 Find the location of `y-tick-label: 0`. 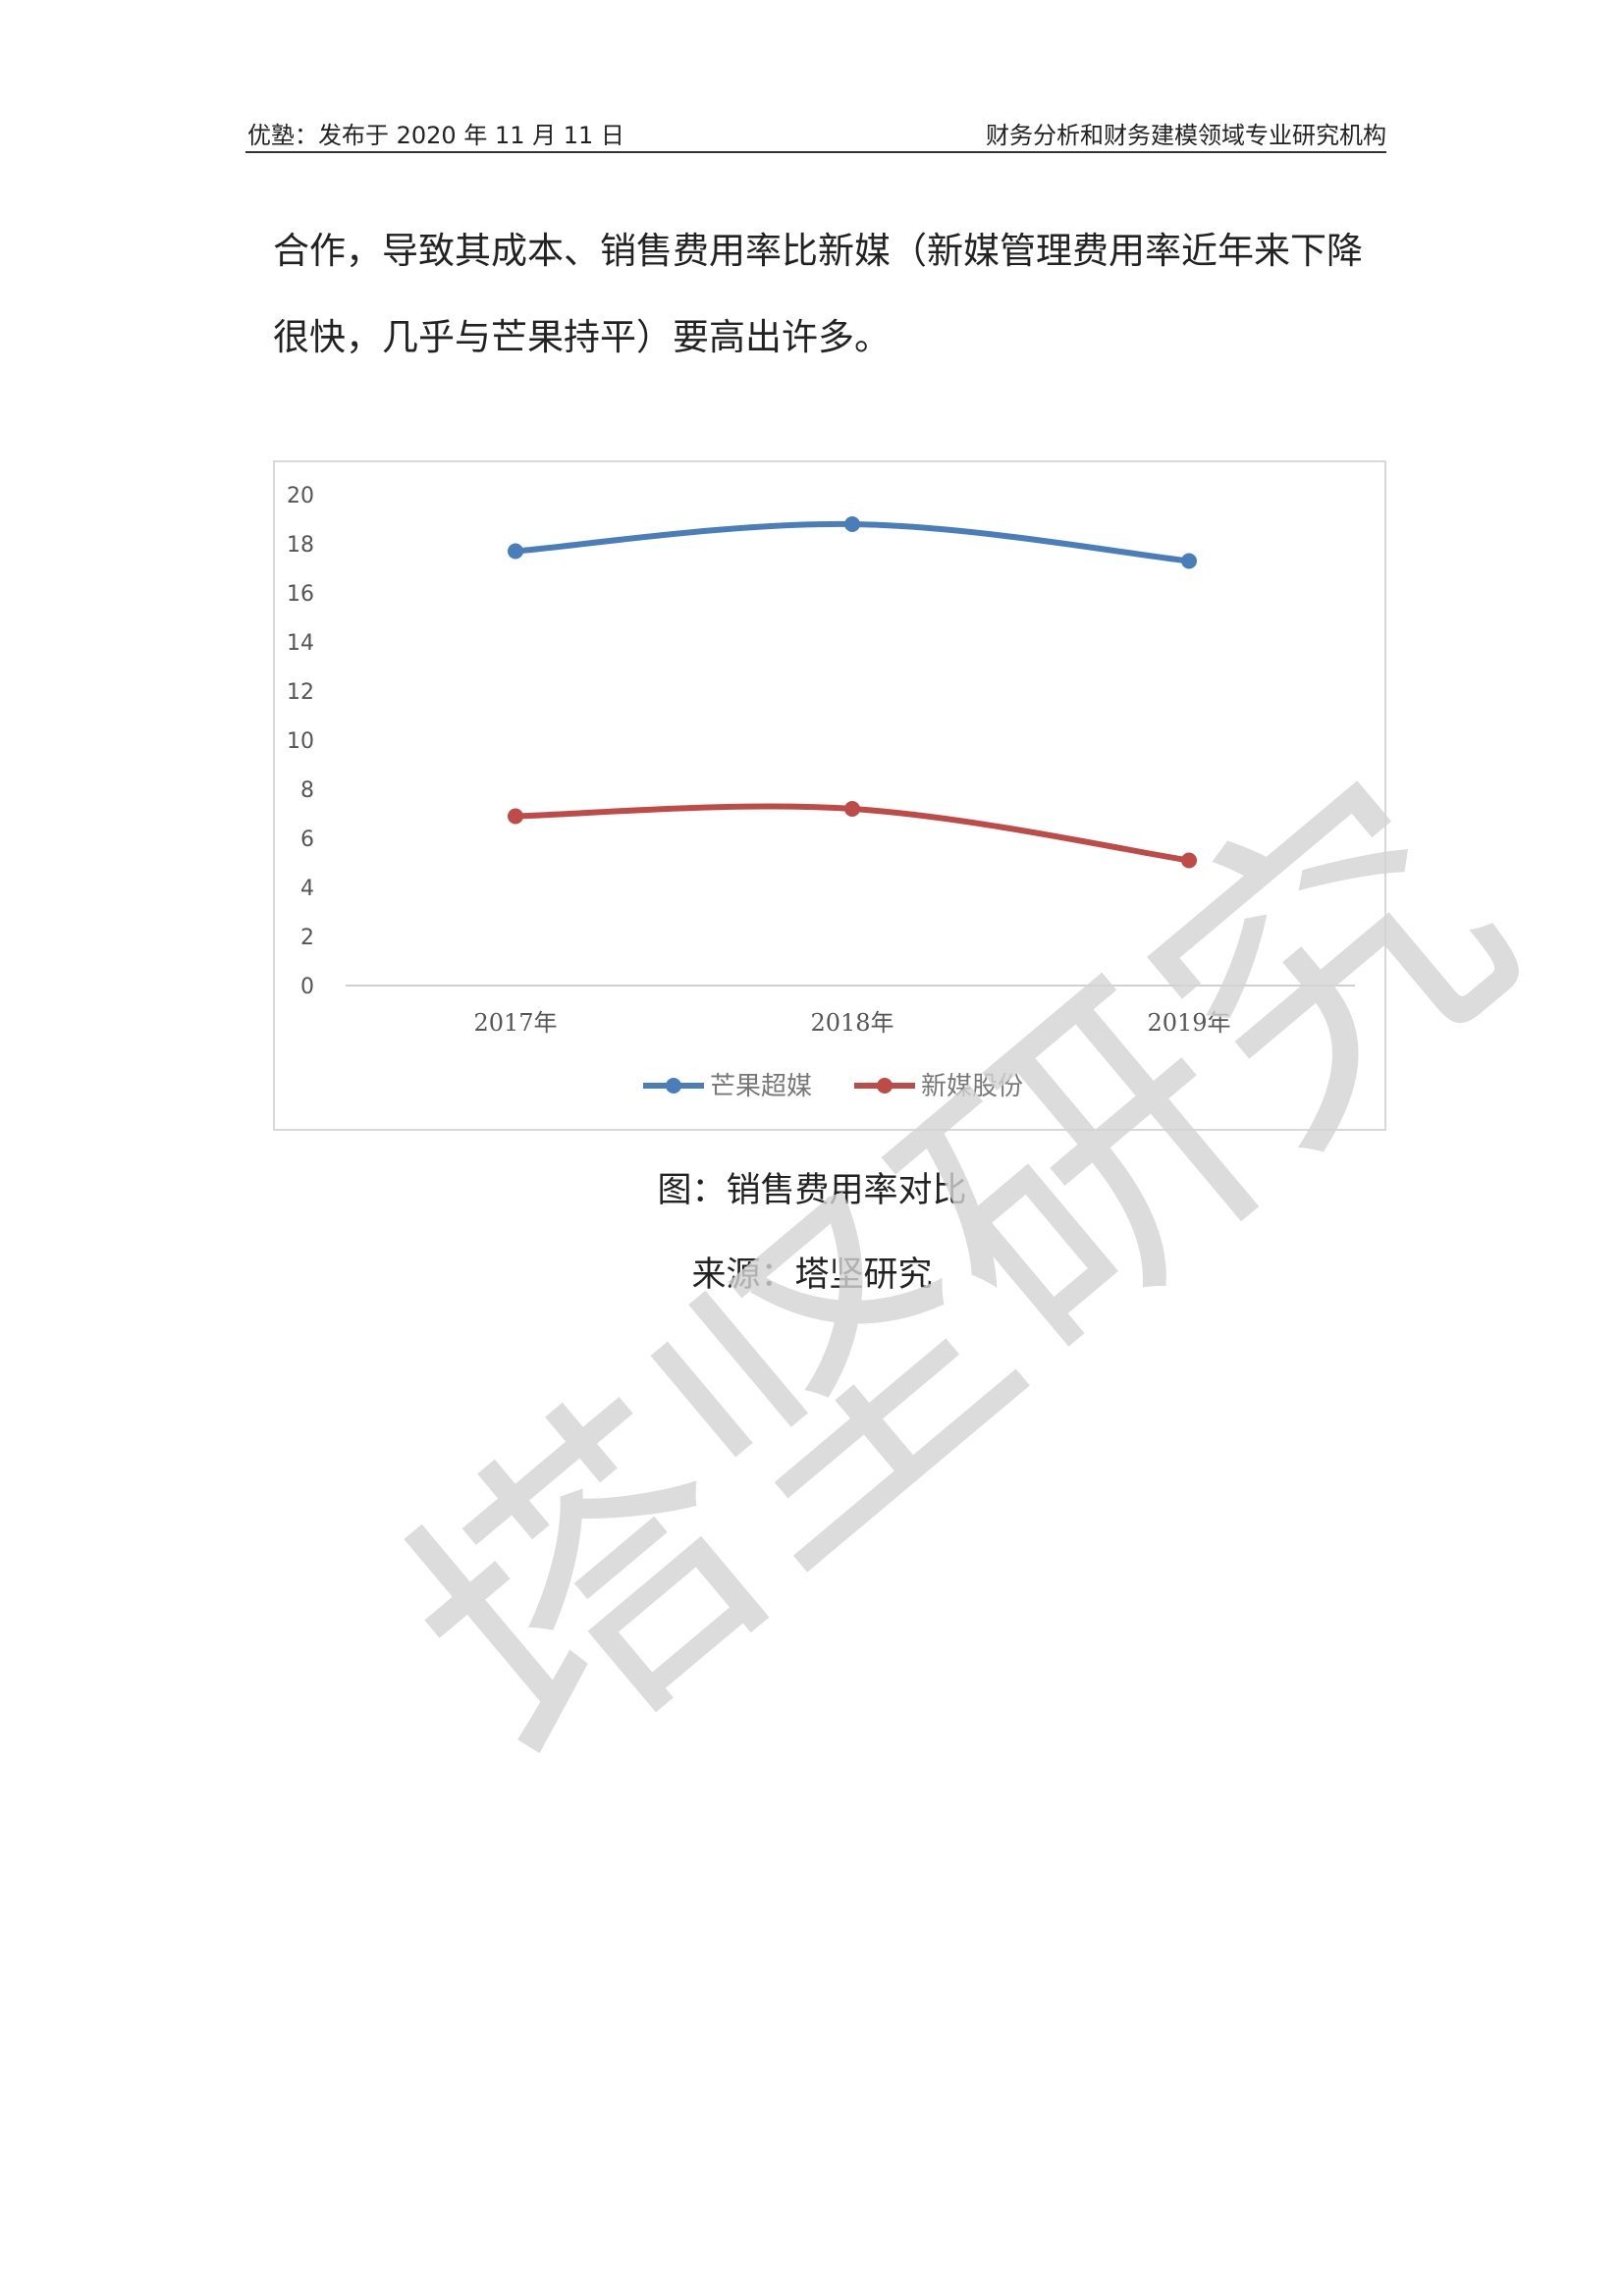

y-tick-label: 0 is located at coordinates (307, 987).